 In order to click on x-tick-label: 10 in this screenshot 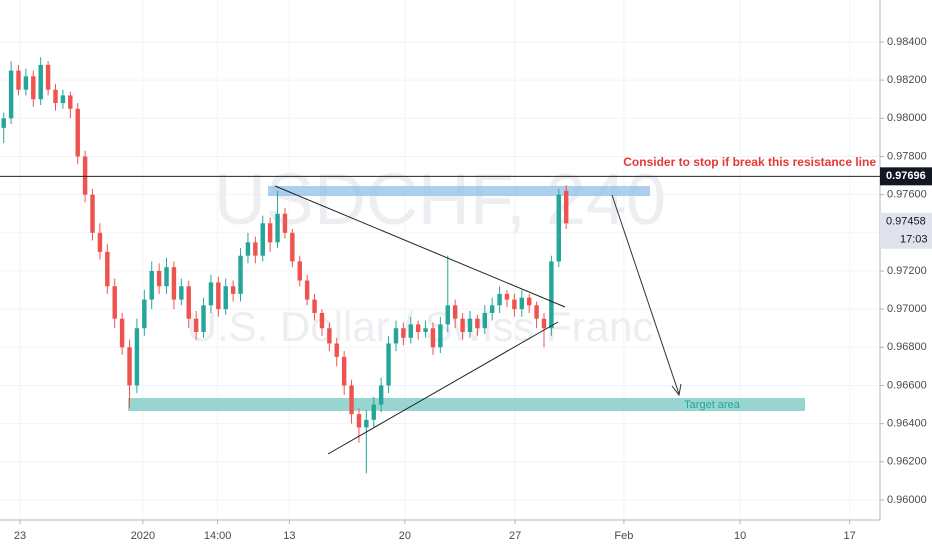, I will do `click(740, 536)`.